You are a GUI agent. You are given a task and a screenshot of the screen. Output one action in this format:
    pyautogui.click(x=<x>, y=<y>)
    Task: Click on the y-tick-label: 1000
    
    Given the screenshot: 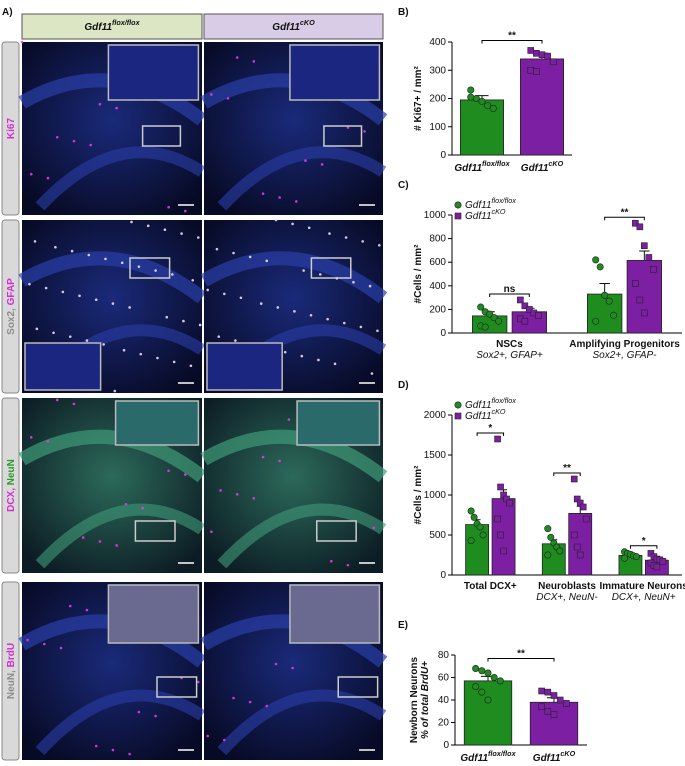 What is the action you would take?
    pyautogui.click(x=435, y=215)
    